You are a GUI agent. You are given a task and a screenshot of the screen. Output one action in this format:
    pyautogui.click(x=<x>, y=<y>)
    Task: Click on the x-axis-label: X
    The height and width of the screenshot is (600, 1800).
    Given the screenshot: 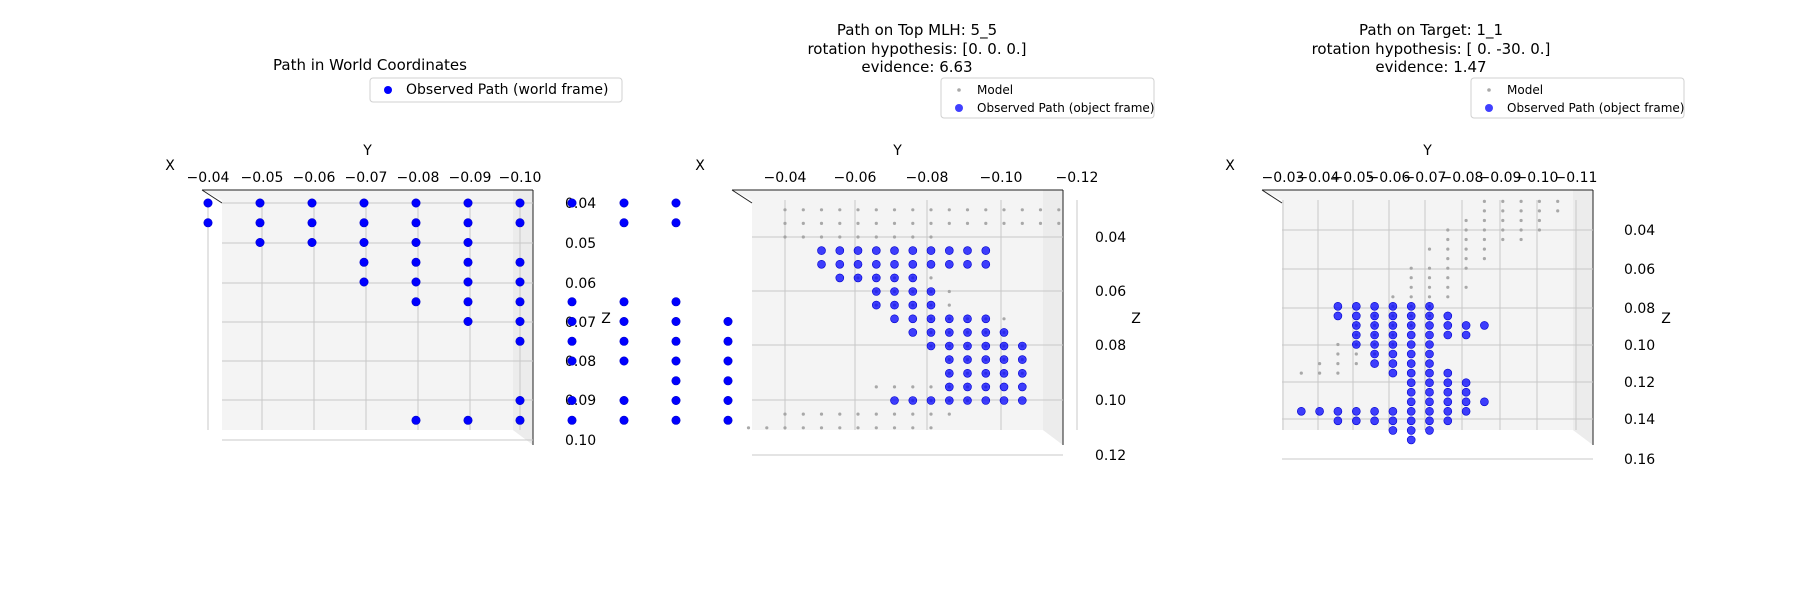 What is the action you would take?
    pyautogui.click(x=1230, y=166)
    